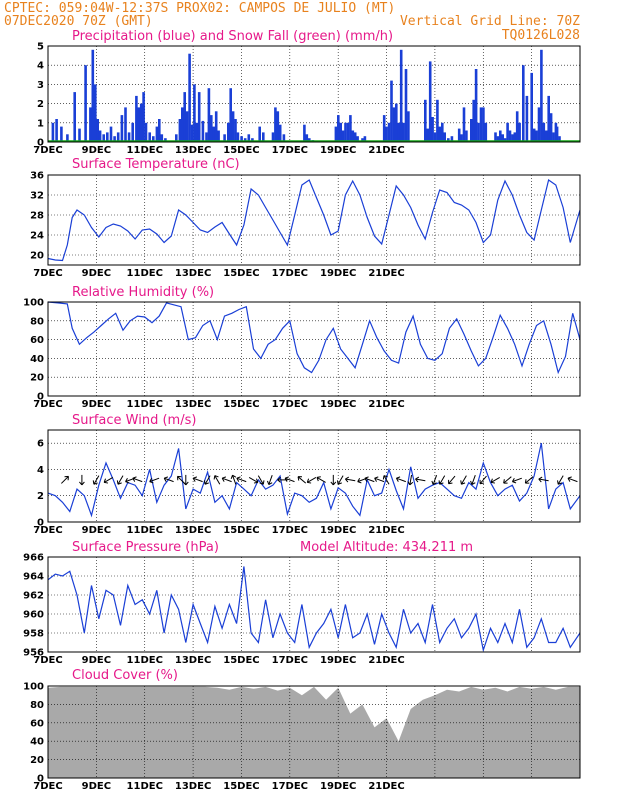  Describe the element at coordinates (37, 359) in the screenshot. I see `y-tick-label: 40` at that location.